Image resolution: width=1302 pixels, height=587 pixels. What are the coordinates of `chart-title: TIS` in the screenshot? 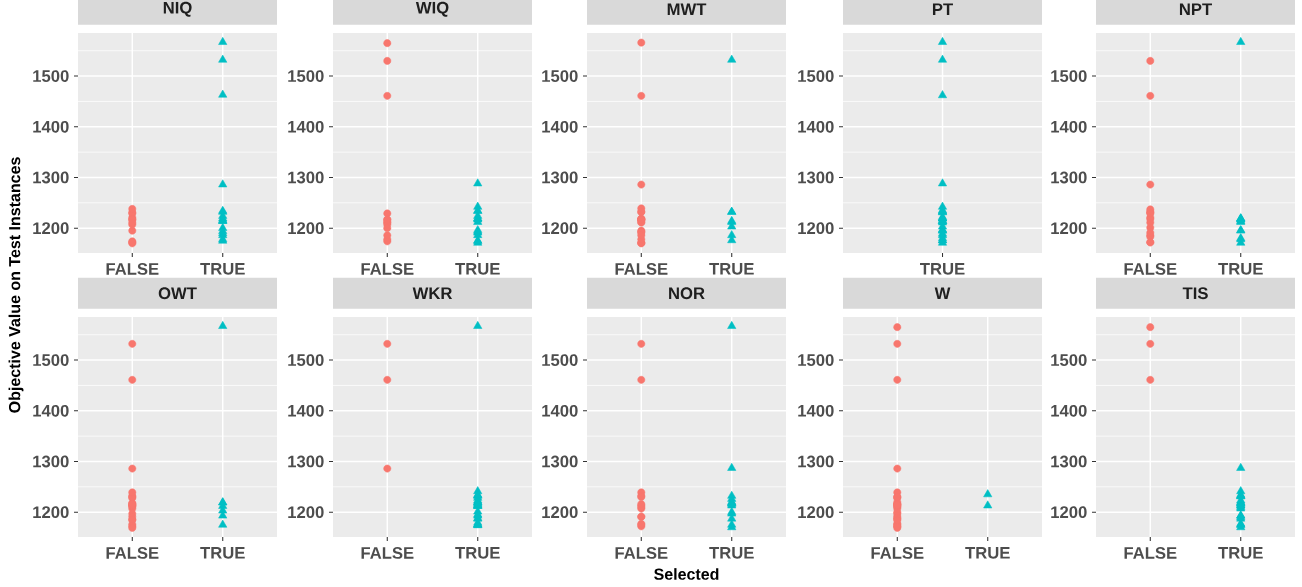 It's located at (1195, 293).